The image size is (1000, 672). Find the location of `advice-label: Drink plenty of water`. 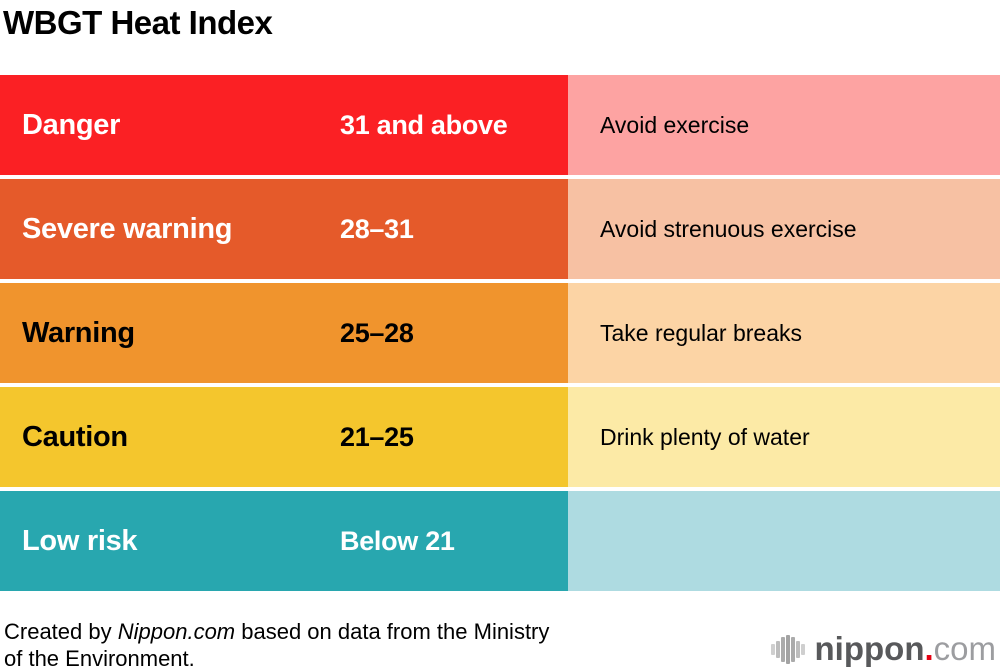

advice-label: Drink plenty of water is located at coordinates (705, 436).